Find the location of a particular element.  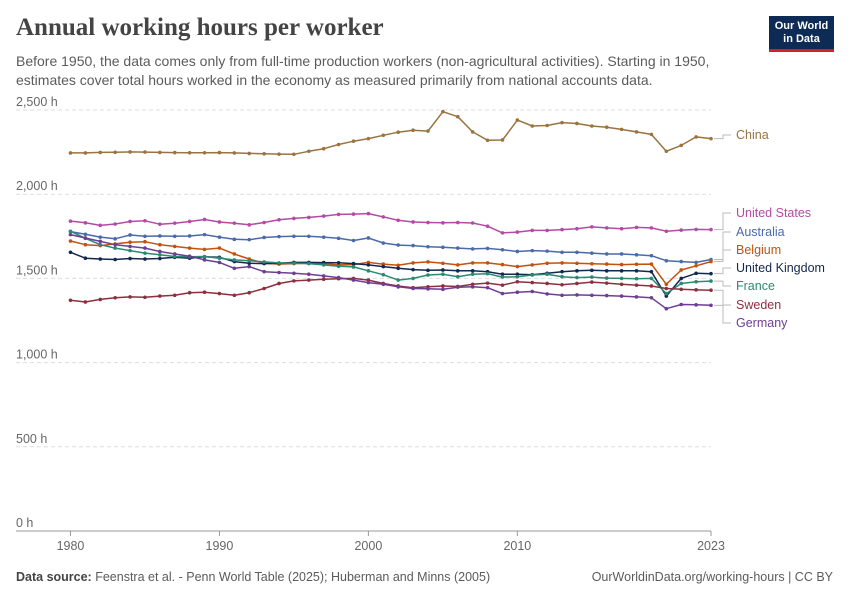

x-tick-label: 2000 is located at coordinates (368, 546).